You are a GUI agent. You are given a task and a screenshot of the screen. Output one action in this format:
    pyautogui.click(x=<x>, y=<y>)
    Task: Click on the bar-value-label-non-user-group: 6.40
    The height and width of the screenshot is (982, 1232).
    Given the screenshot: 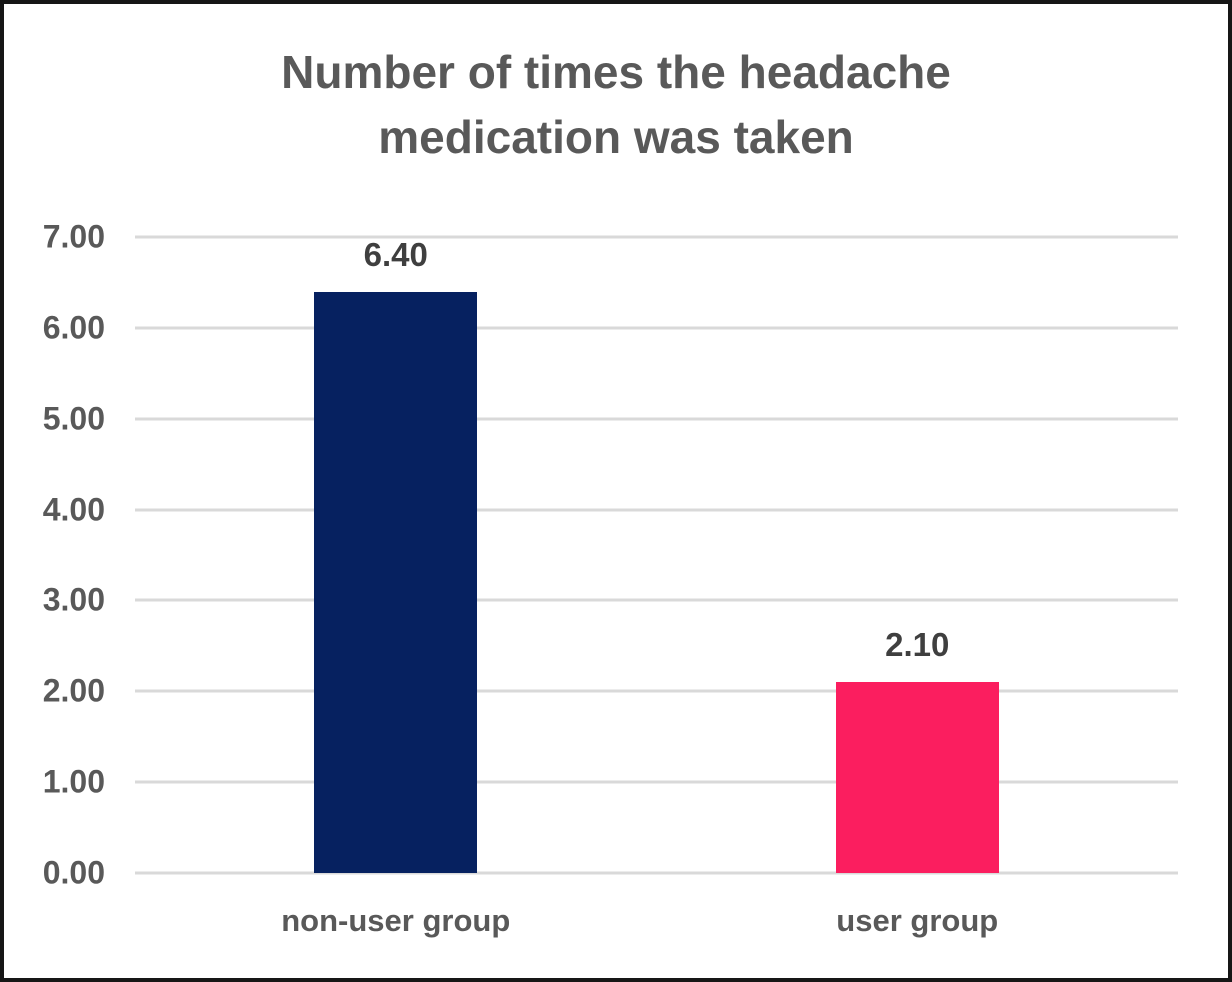 What is the action you would take?
    pyautogui.click(x=395, y=254)
    